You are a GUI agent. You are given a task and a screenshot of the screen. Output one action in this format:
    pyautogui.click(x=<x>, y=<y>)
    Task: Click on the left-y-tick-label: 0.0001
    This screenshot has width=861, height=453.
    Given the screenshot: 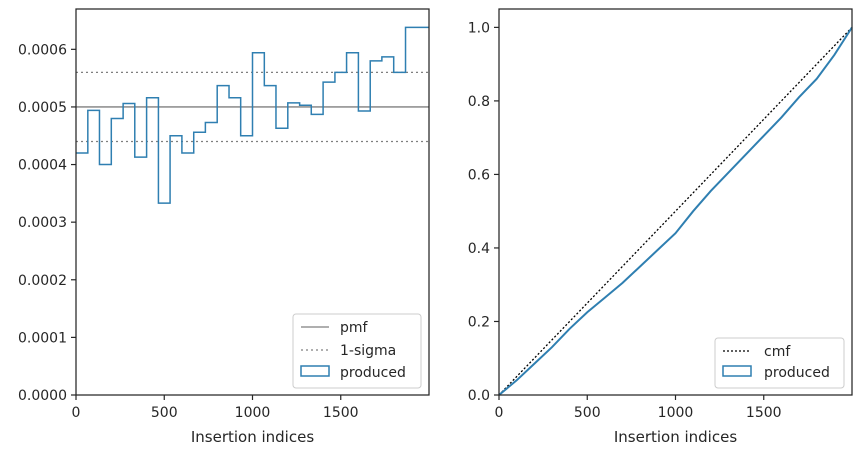 What is the action you would take?
    pyautogui.click(x=42, y=338)
    